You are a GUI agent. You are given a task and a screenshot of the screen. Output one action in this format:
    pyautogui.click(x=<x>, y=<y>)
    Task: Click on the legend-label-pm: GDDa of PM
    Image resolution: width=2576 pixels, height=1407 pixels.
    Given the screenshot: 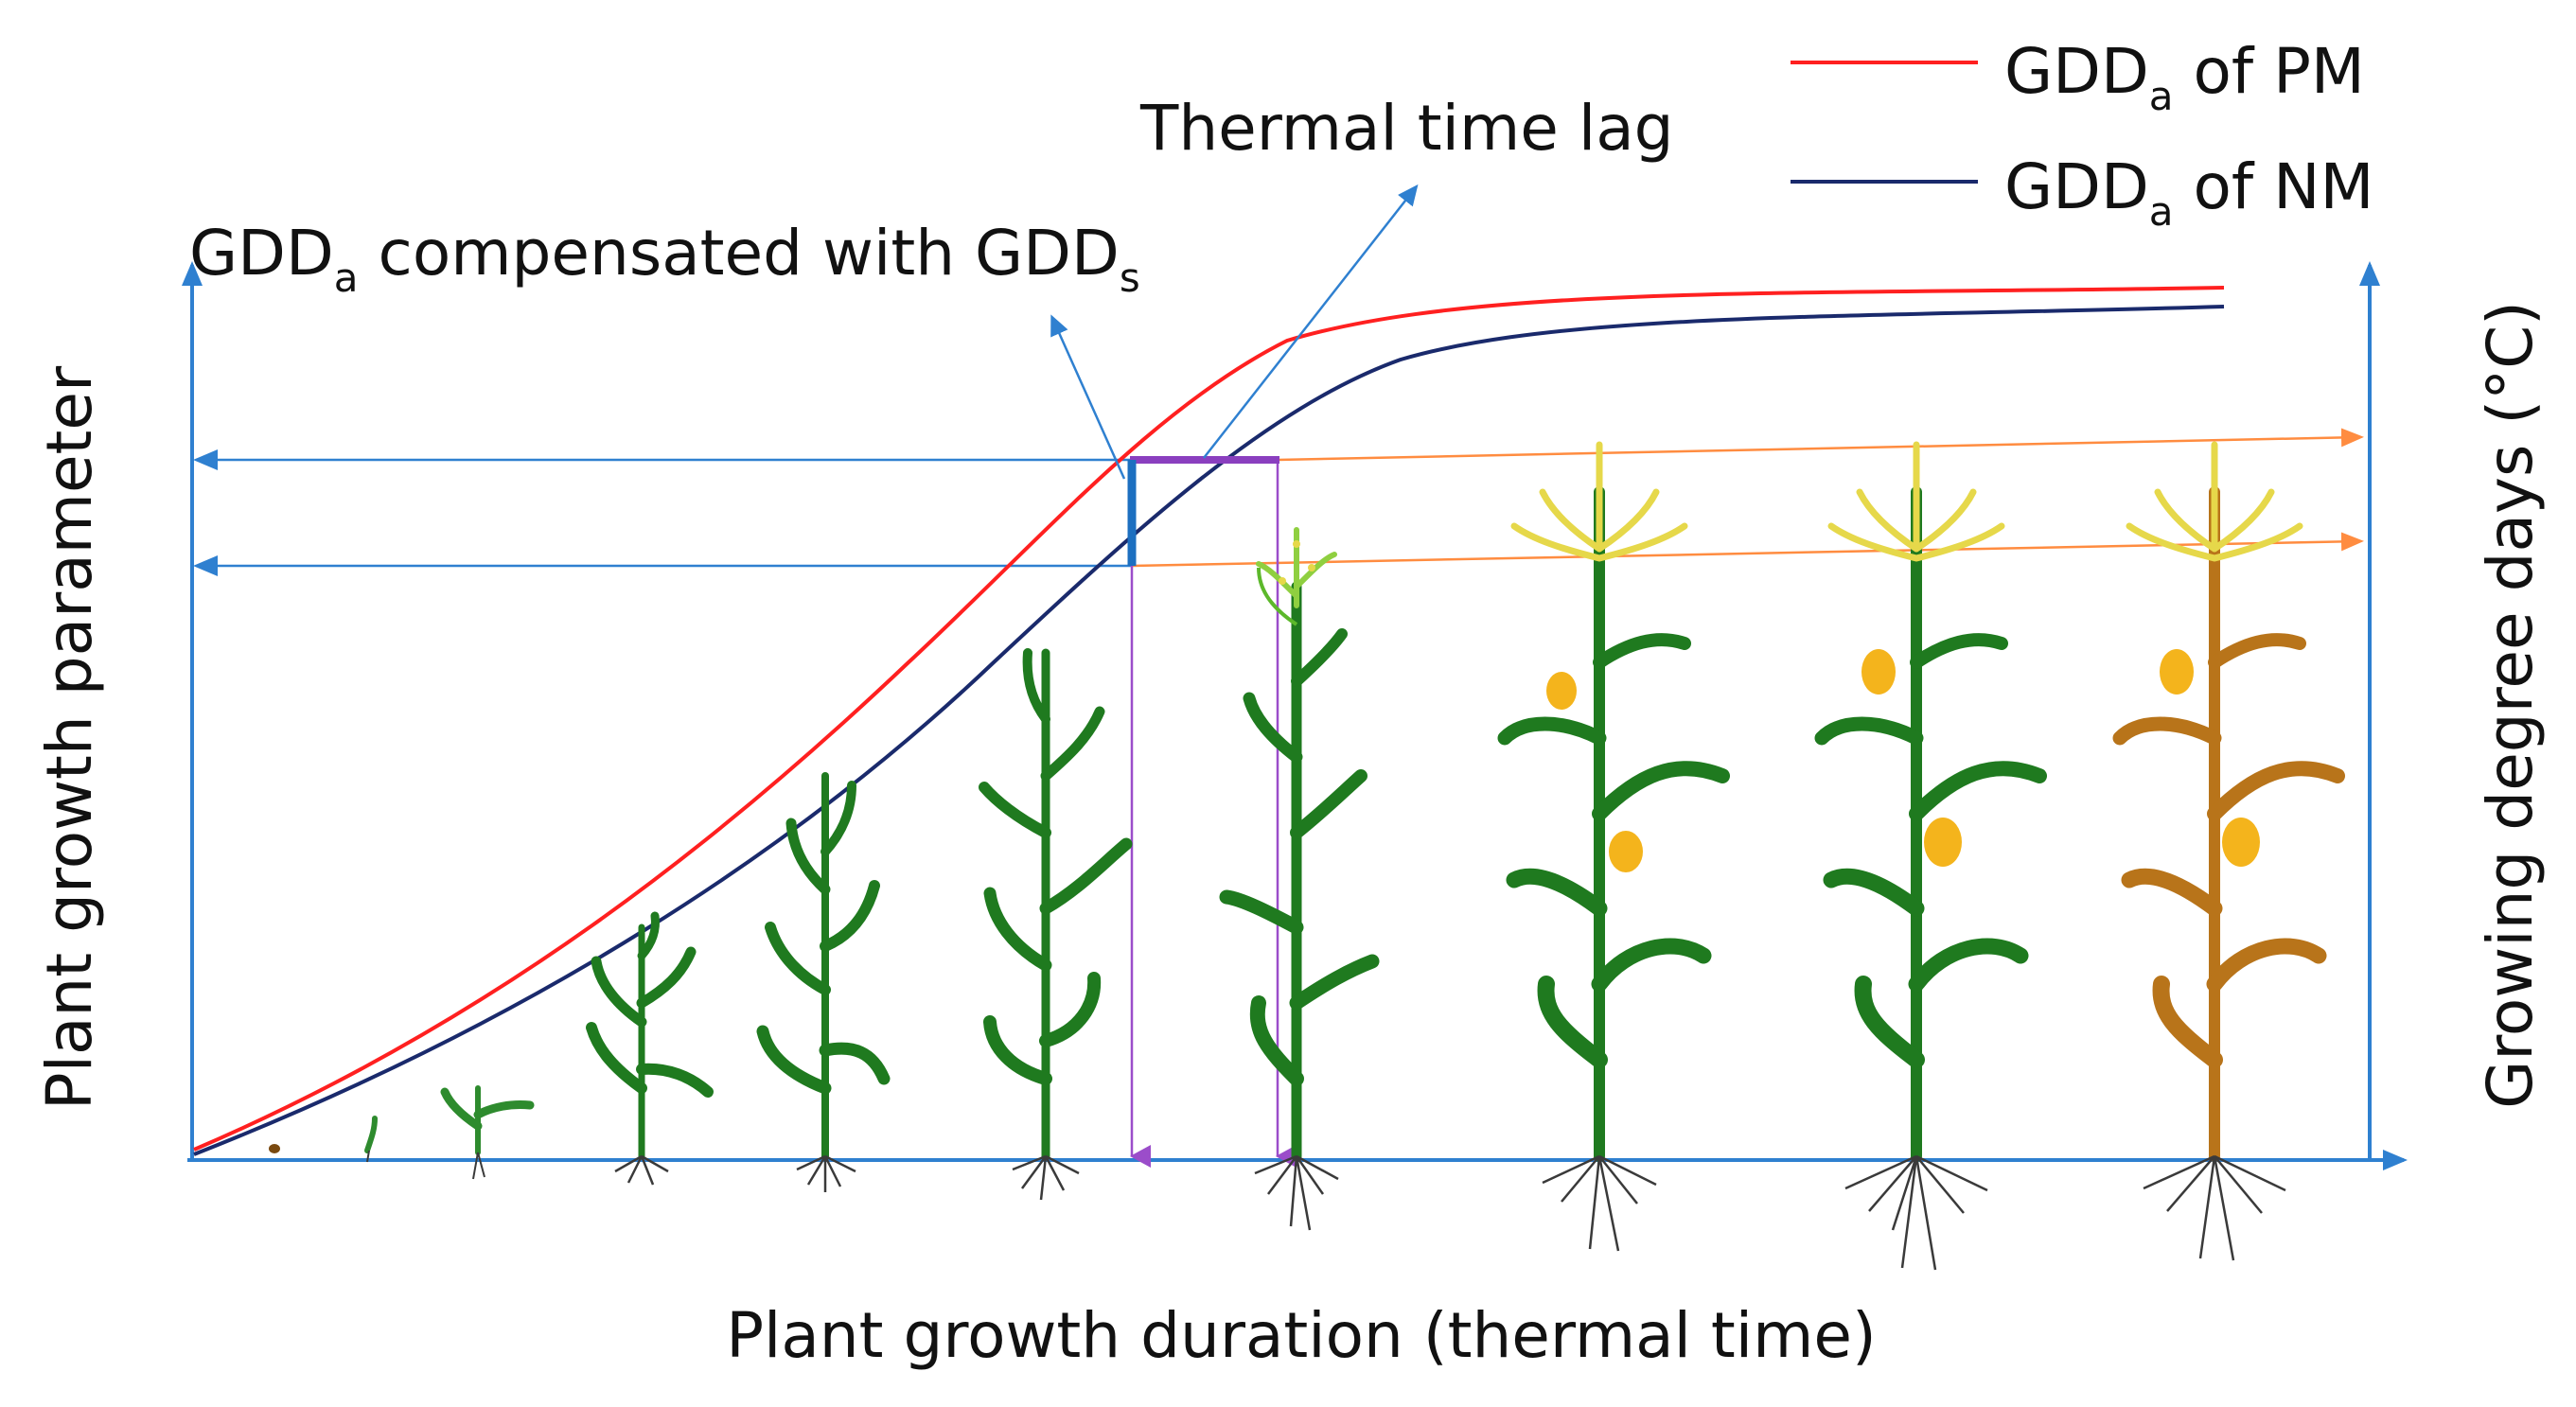 What is the action you would take?
    pyautogui.click(x=2184, y=77)
    